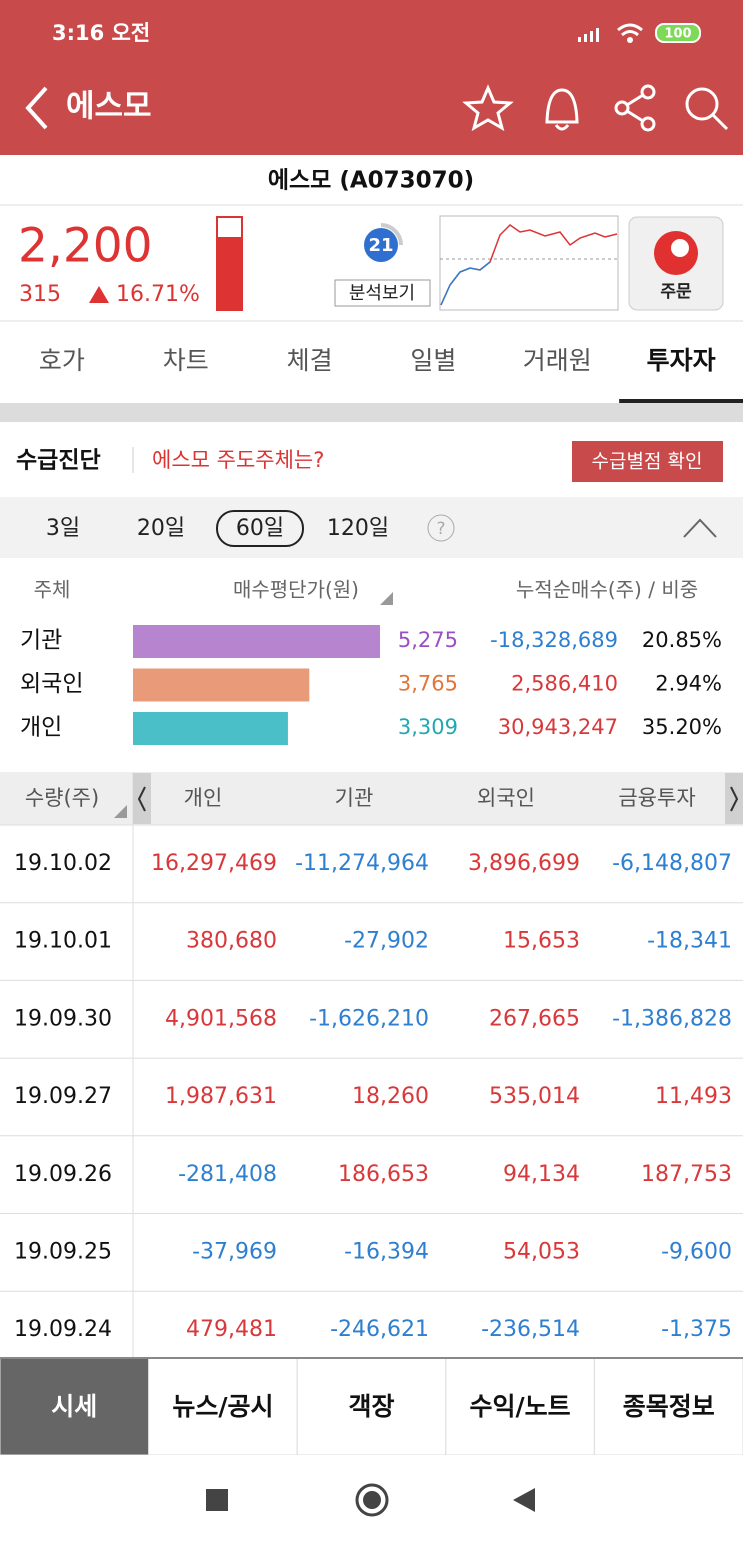  What do you see at coordinates (362, 863) in the screenshot?
I see `net-volume: -11,274,964` at bounding box center [362, 863].